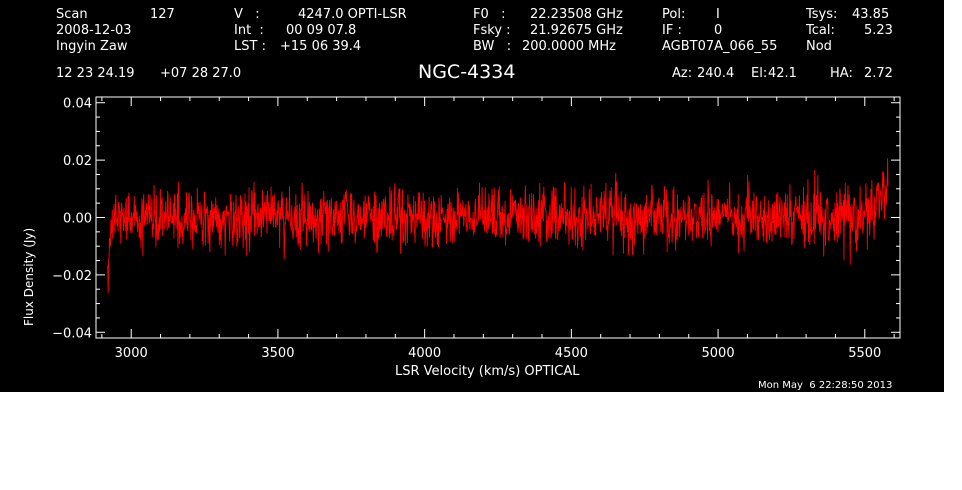  I want to click on x-axis-label: LSR Velocity (km/s) OPTICAL, so click(487, 371).